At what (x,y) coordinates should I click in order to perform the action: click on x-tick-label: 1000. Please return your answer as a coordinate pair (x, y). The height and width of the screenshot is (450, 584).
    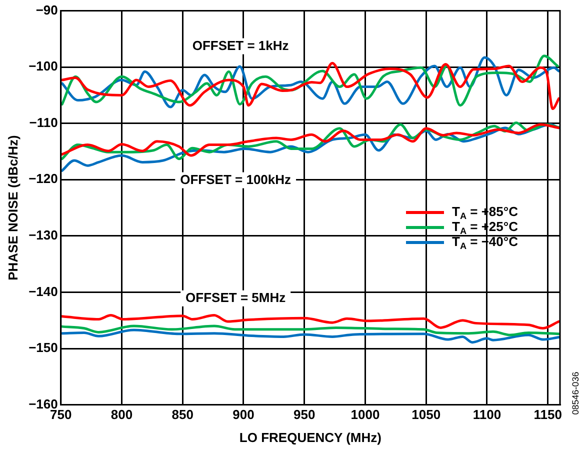
    Looking at the image, I should click on (365, 414).